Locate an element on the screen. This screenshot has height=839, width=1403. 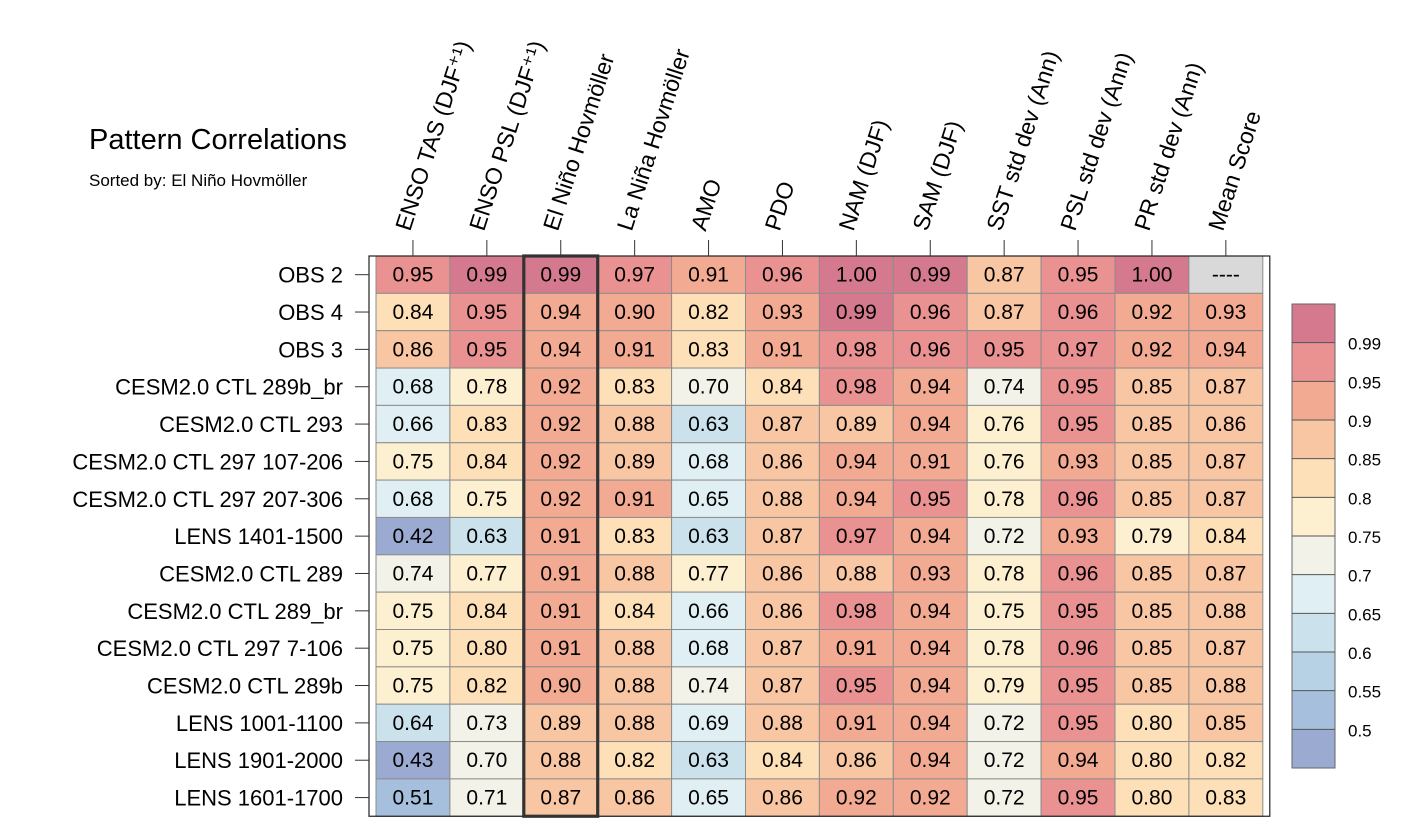
cell-value-label: 0.99 is located at coordinates (486, 275).